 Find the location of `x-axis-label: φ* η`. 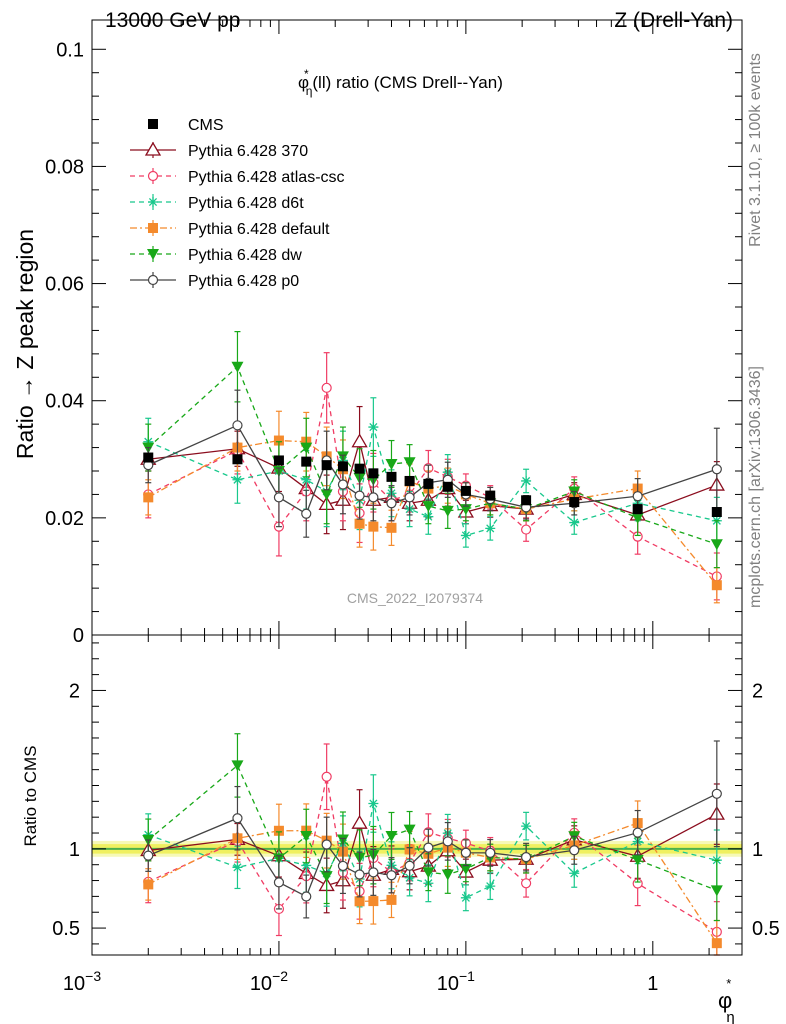

x-axis-label: φ* η is located at coordinates (726, 1000).